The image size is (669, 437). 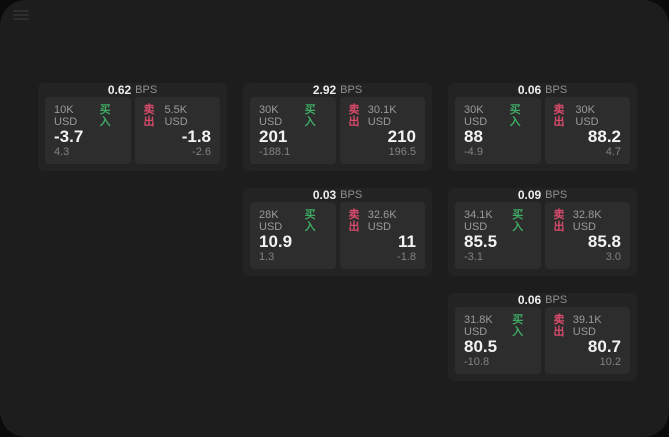 I want to click on sell-amount: 30.1K USD, so click(x=382, y=116).